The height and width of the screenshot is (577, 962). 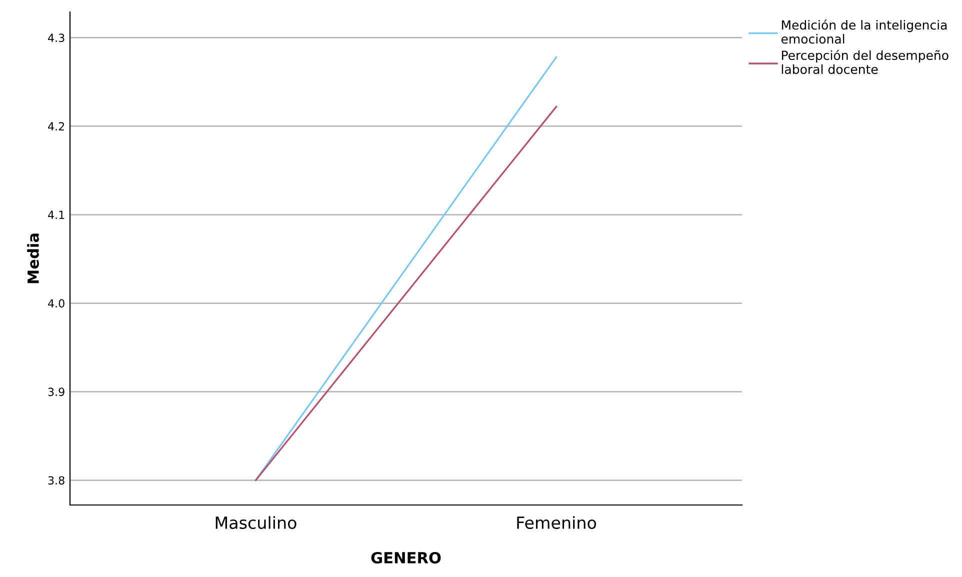 I want to click on x-tick-label: Femenino, so click(x=556, y=523).